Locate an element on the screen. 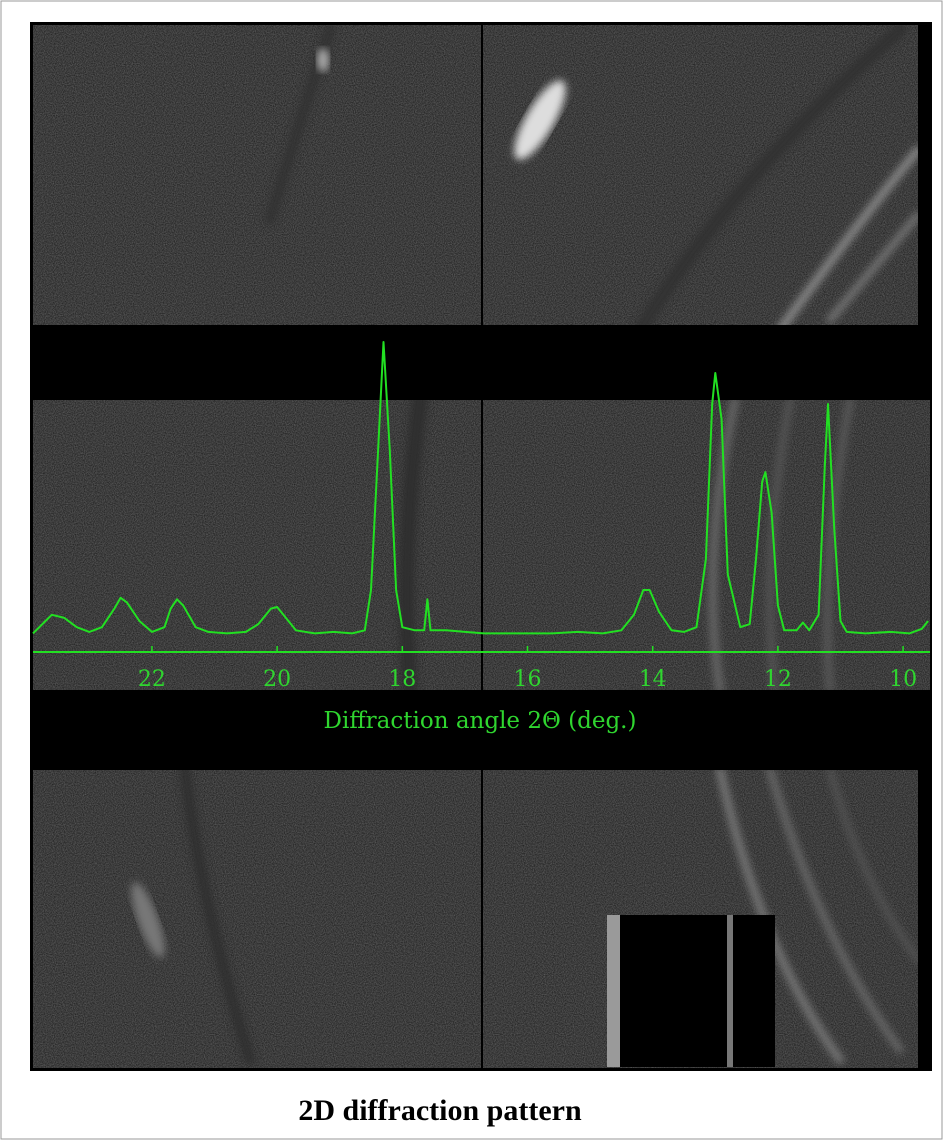 This screenshot has width=943, height=1140. x-tick-label: 22 is located at coordinates (152, 679).